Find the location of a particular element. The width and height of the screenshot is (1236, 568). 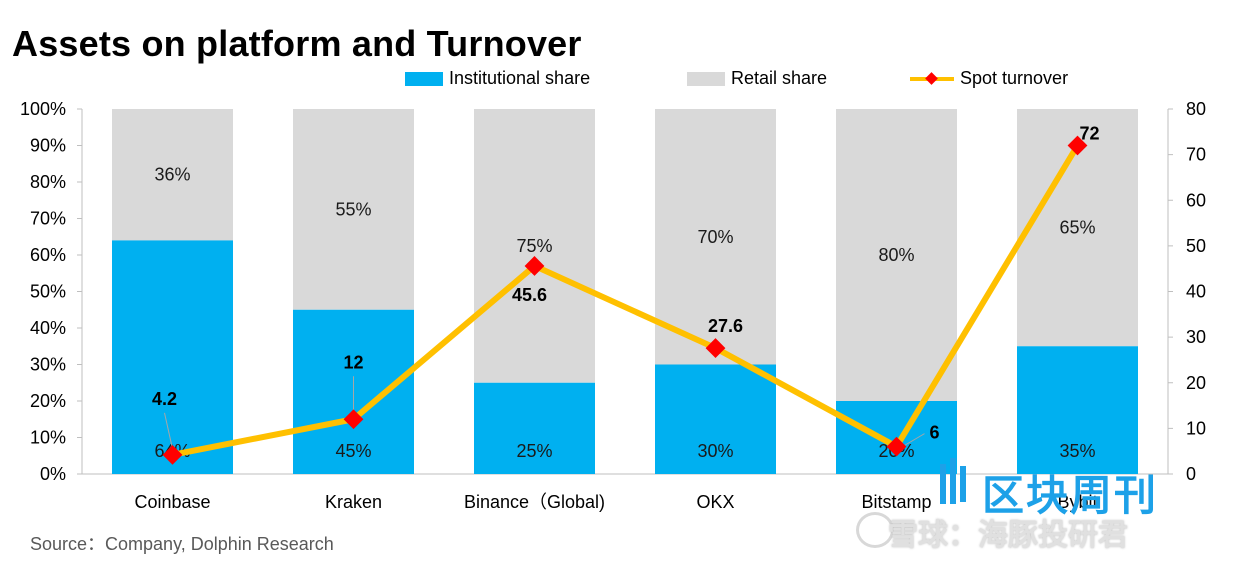

watermark: 区块周刊 雪球：海豚投研君 is located at coordinates (1038, 508).